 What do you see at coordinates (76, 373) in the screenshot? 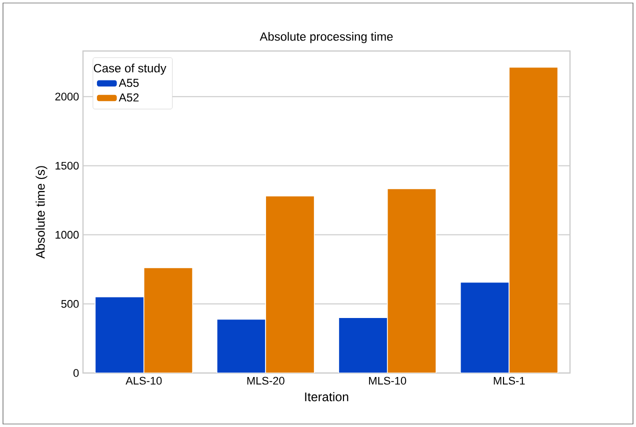
I see `y-tick-label: 0` at bounding box center [76, 373].